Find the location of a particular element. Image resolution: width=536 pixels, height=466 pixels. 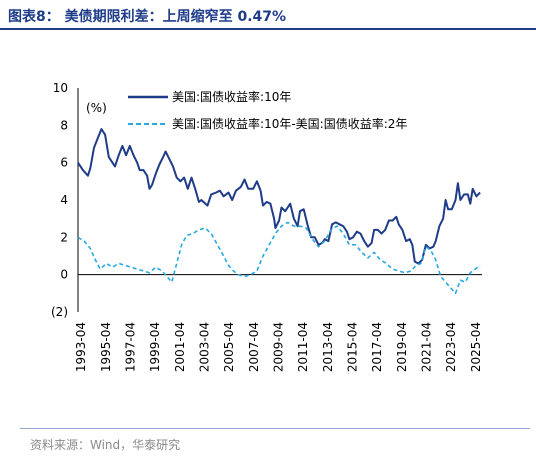

x-tick-label: 2015-04 is located at coordinates (352, 347).